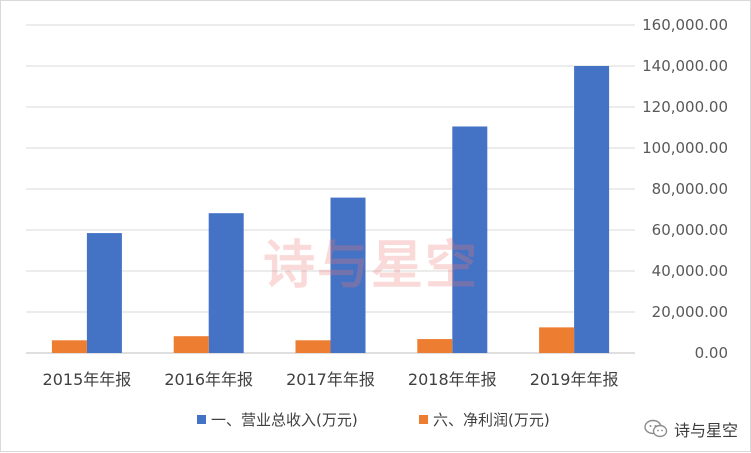 Image resolution: width=751 pixels, height=453 pixels. Describe the element at coordinates (574, 379) in the screenshot. I see `x-category-label: 2019年年报` at that location.